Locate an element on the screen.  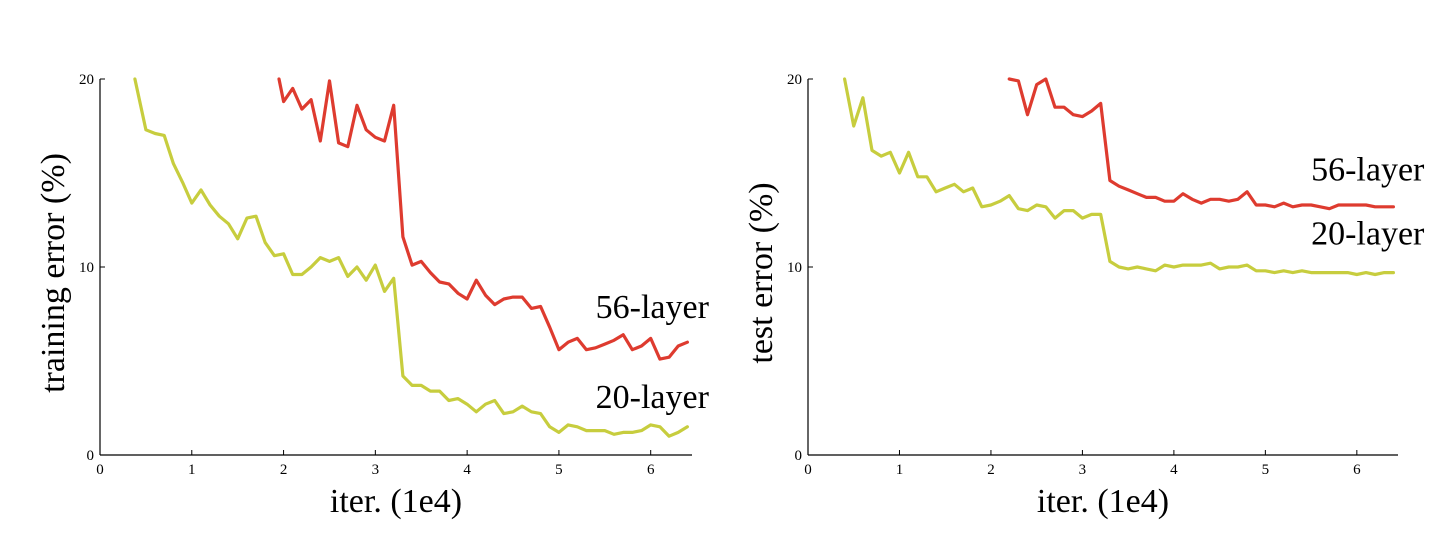
series-line-20-layer is located at coordinates (1119, 177).